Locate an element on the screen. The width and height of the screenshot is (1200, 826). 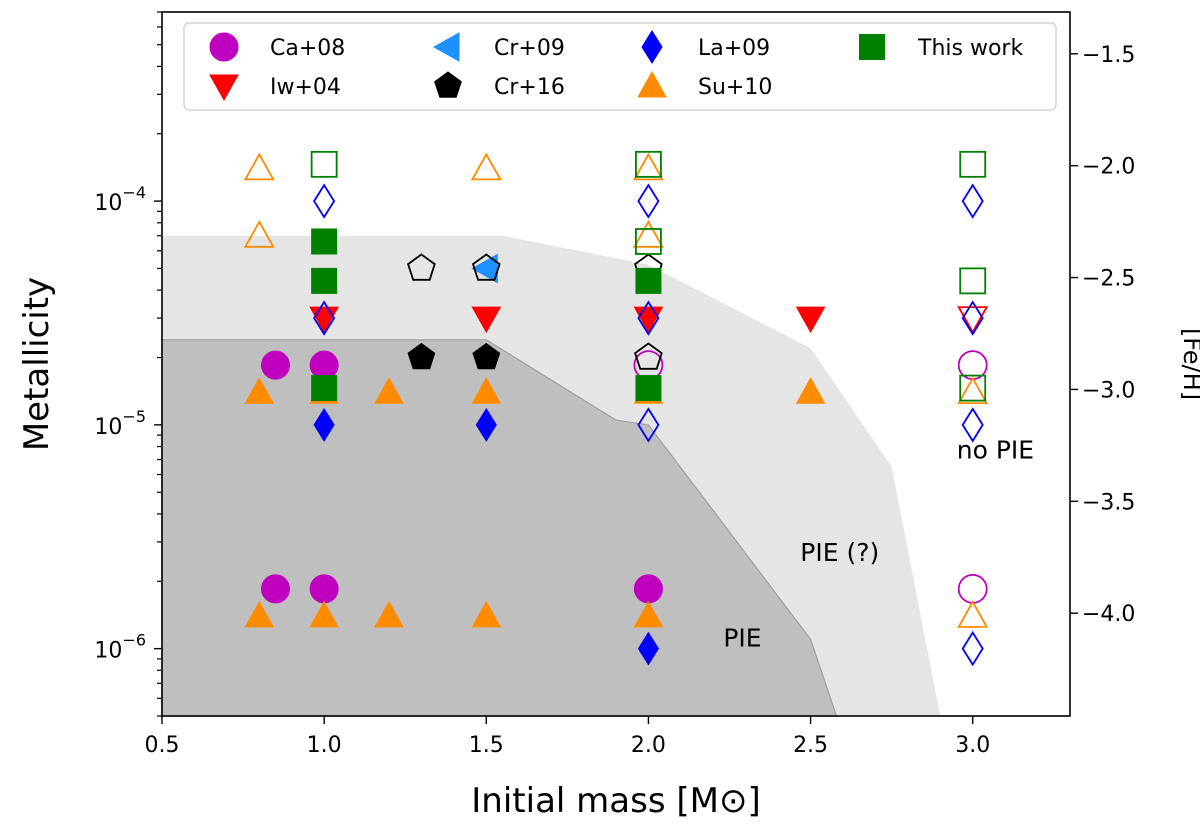
legend-item-iw-04: Iw+04 is located at coordinates (275, 88).